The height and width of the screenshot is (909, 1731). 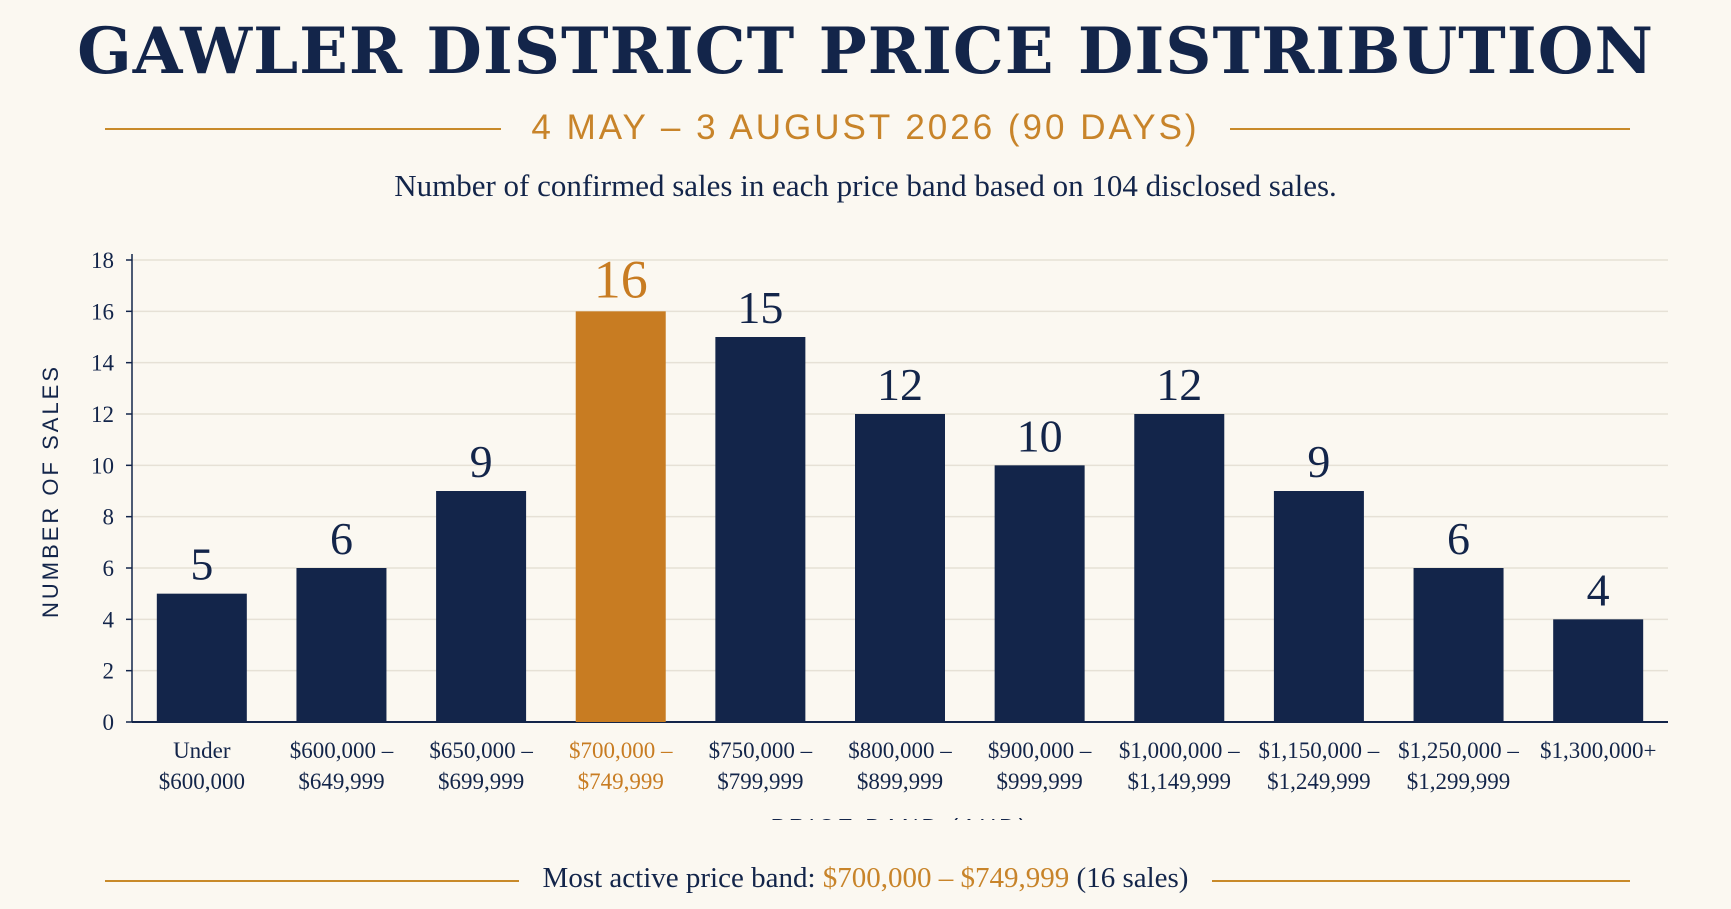 I want to click on y-tick-label: 4, so click(x=109, y=619).